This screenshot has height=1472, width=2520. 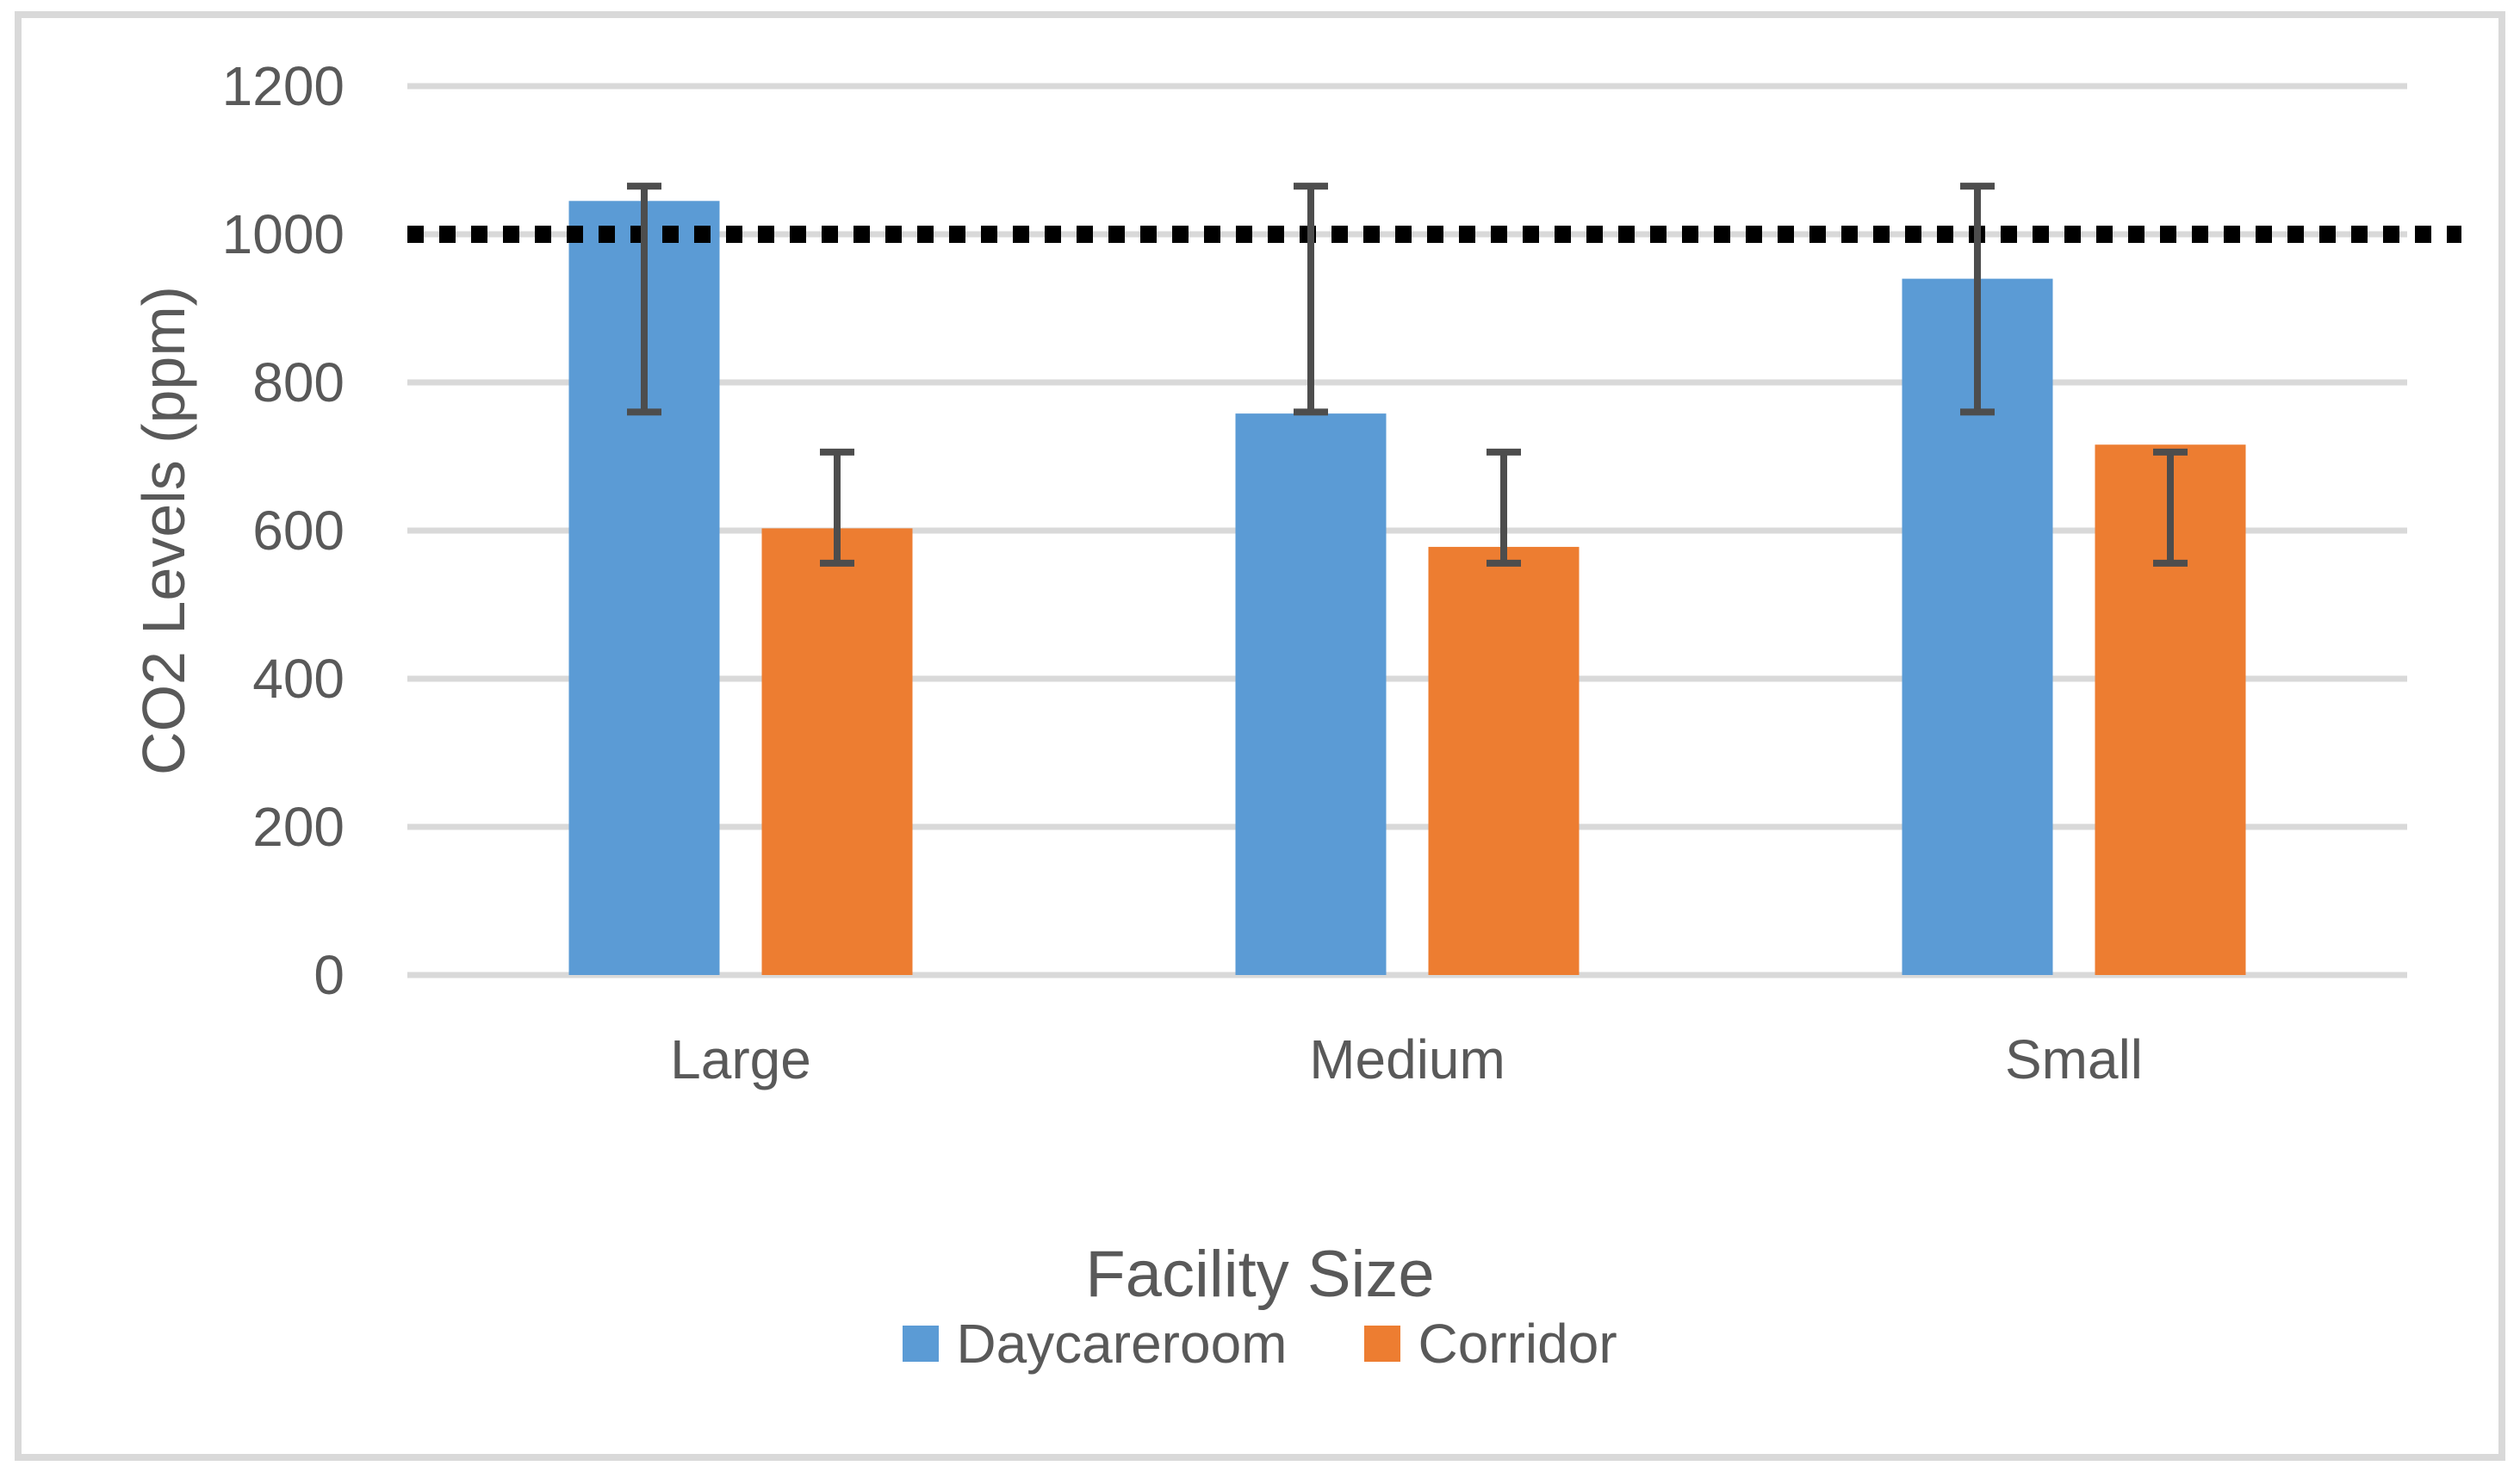 What do you see at coordinates (1504, 760) in the screenshot?
I see `bar-corridor-medium` at bounding box center [1504, 760].